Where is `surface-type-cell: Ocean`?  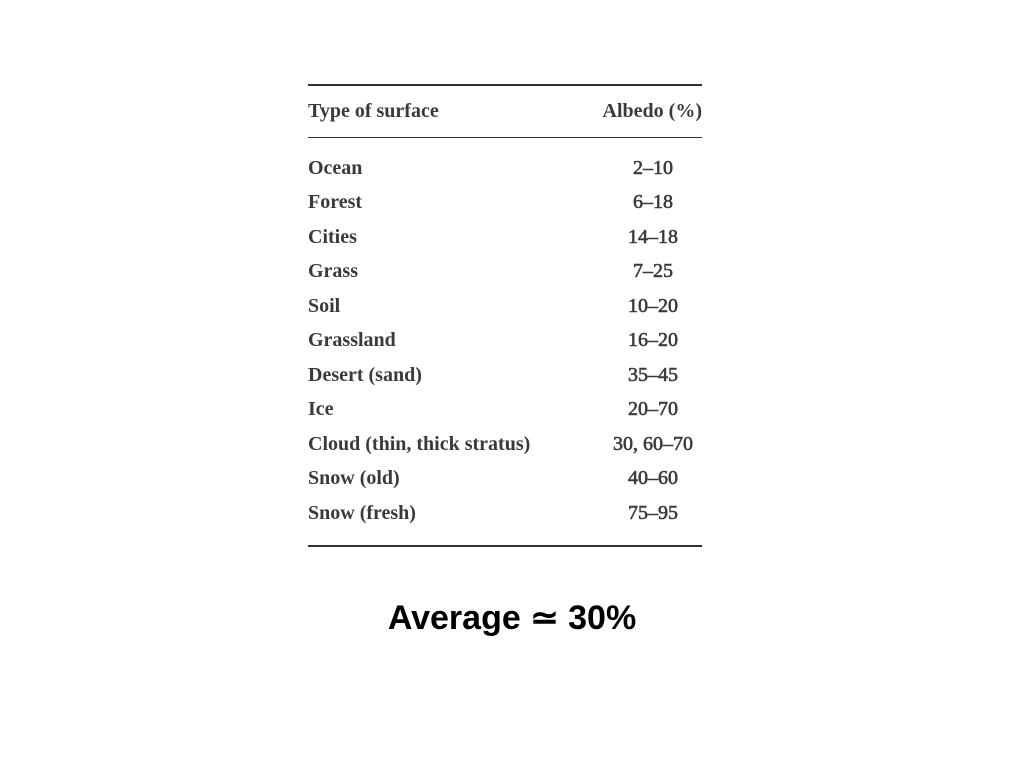
surface-type-cell: Ocean is located at coordinates (335, 167).